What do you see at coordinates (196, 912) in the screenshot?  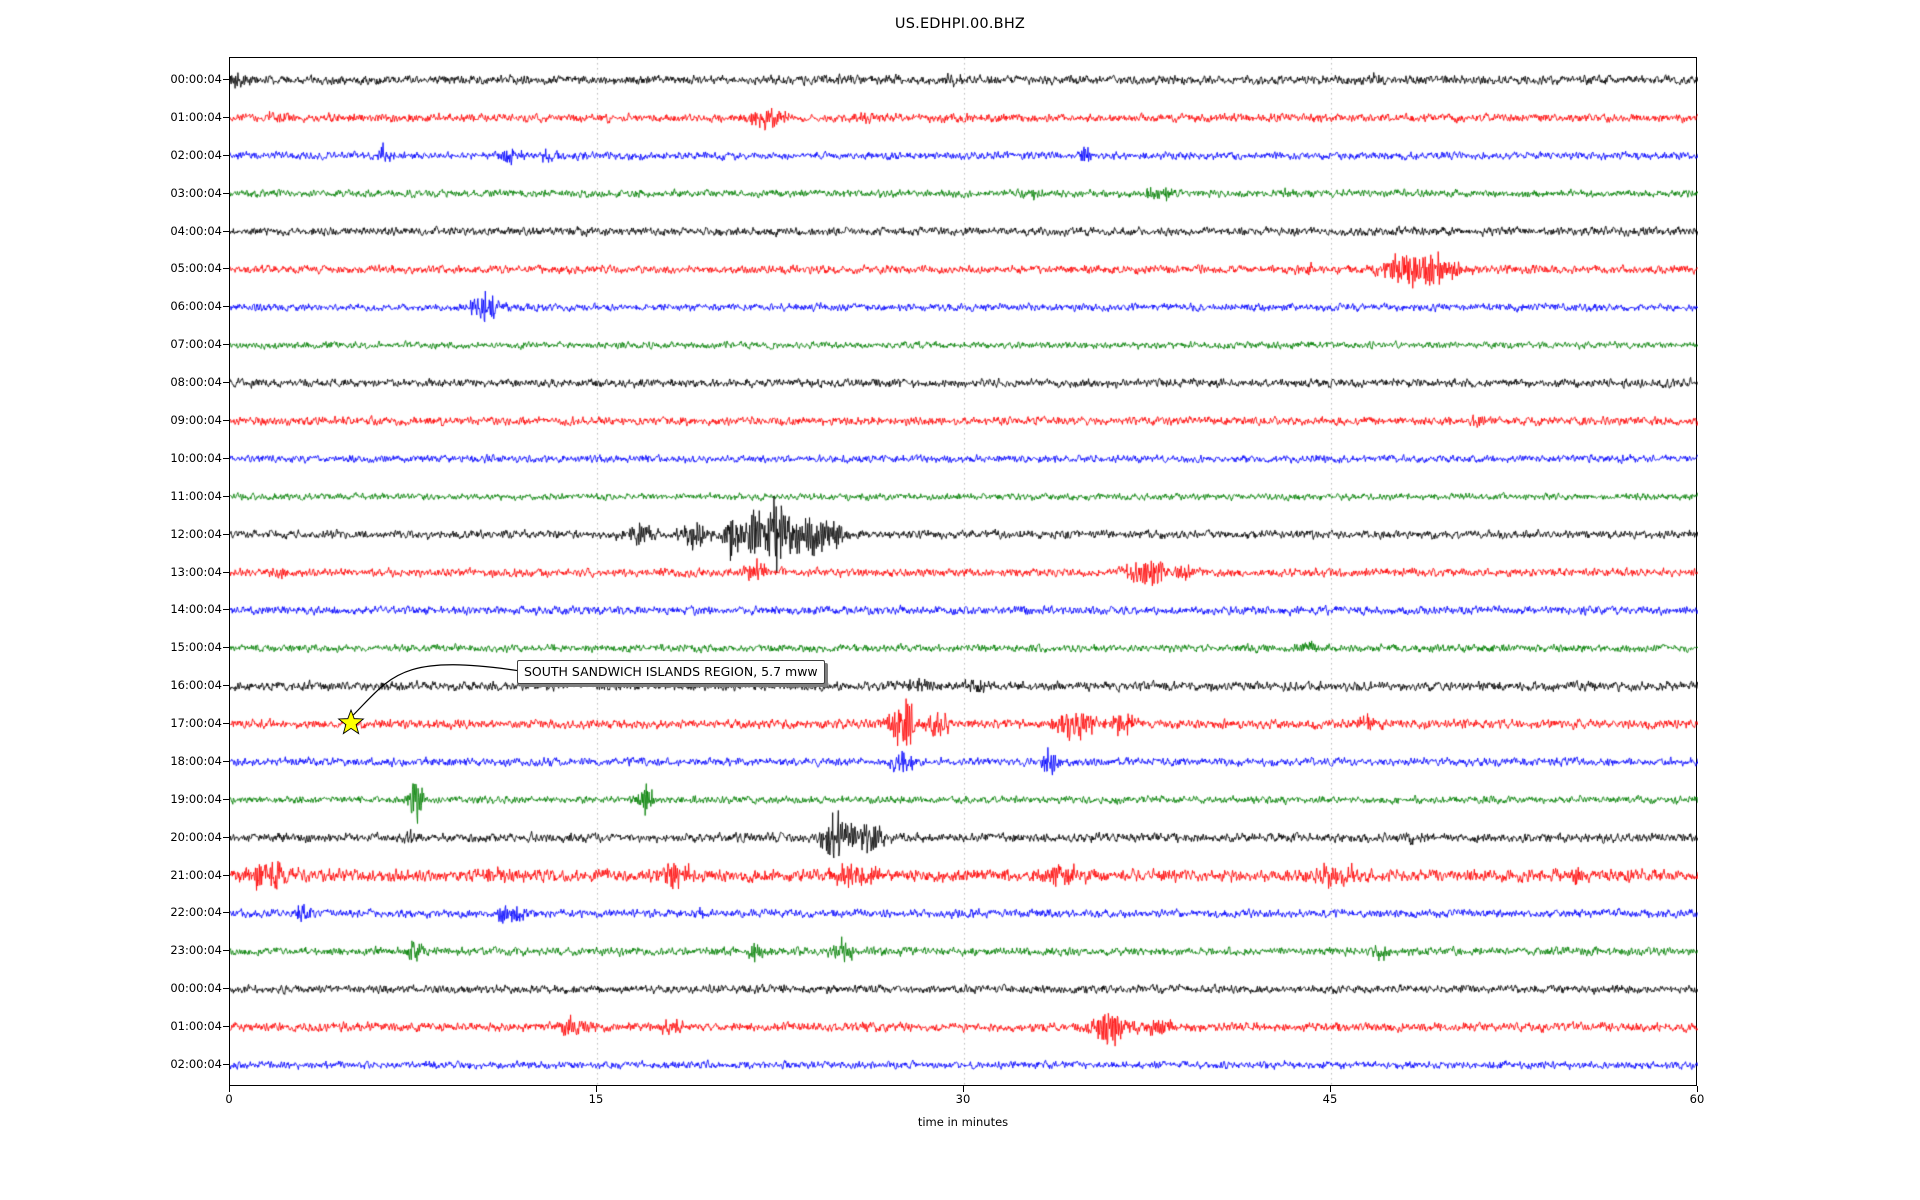 I see `y-tick-label: 22:00:04` at bounding box center [196, 912].